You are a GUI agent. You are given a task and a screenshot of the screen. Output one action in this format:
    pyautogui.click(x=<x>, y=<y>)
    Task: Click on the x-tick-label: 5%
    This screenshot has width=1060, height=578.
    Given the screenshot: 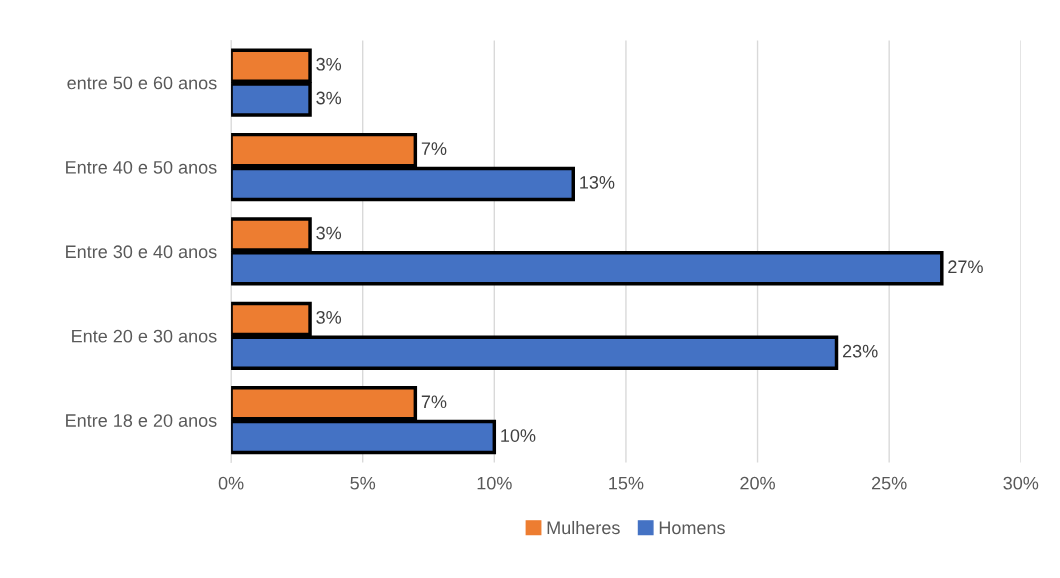 What is the action you would take?
    pyautogui.click(x=363, y=483)
    